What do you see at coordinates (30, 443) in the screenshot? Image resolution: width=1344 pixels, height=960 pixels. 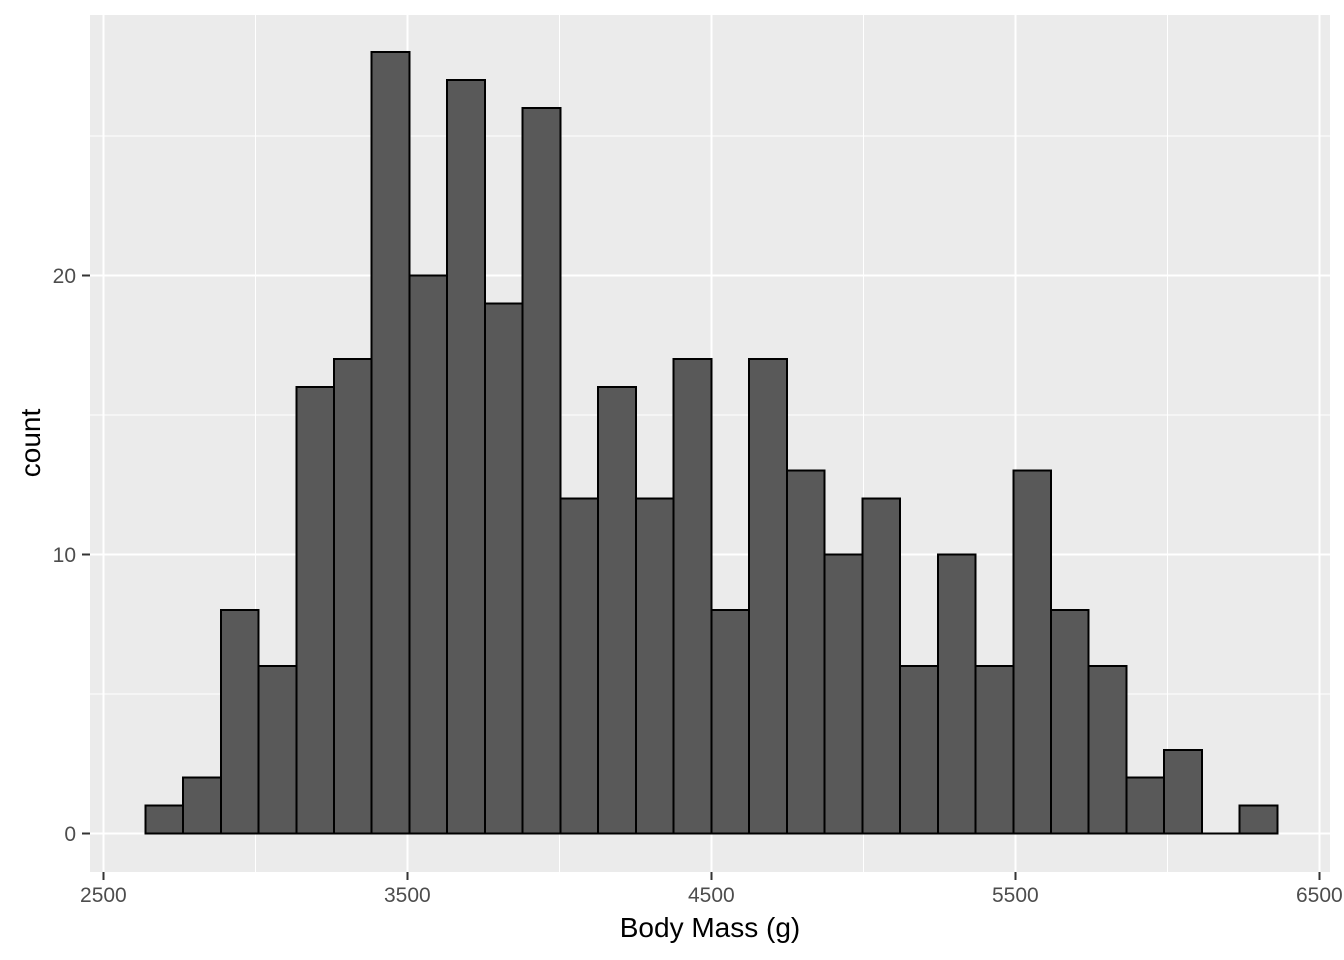 I see `y-axis-title: count` at bounding box center [30, 443].